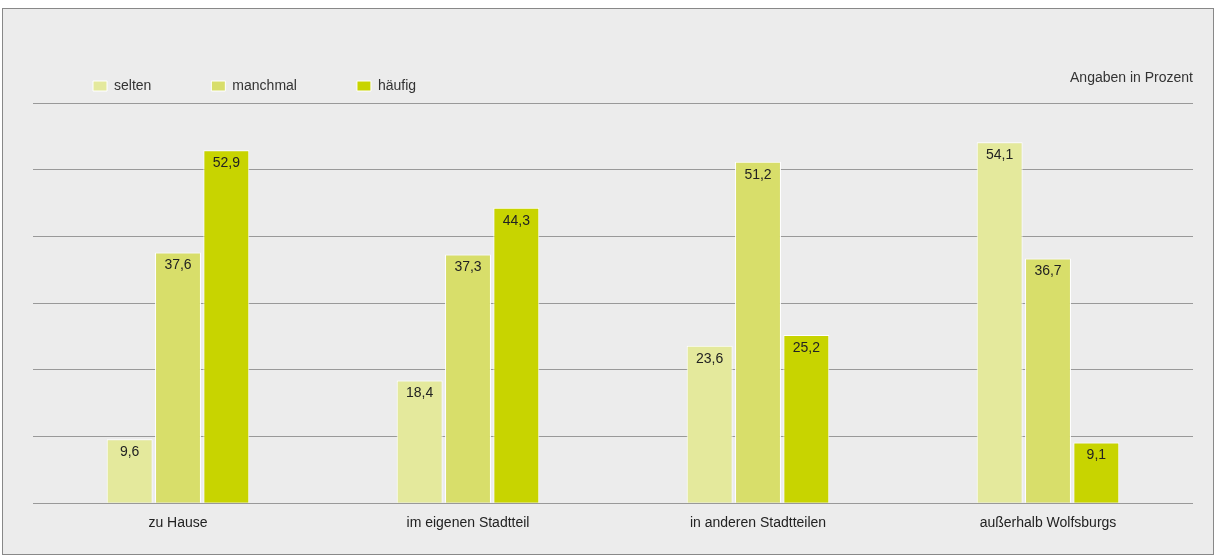  I want to click on data-label: 25,2, so click(806, 346).